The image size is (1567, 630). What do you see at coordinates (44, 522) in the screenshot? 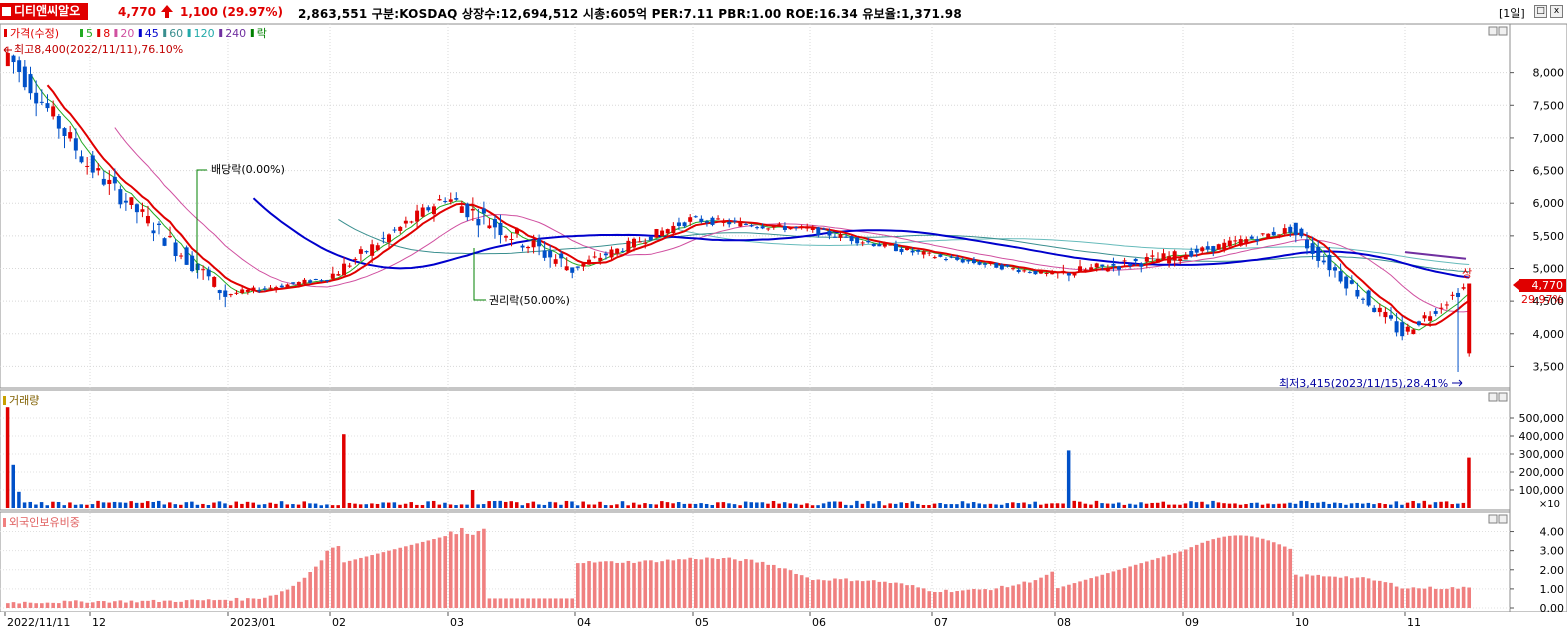
I see `foreign-title: 외국인보유비중` at bounding box center [44, 522].